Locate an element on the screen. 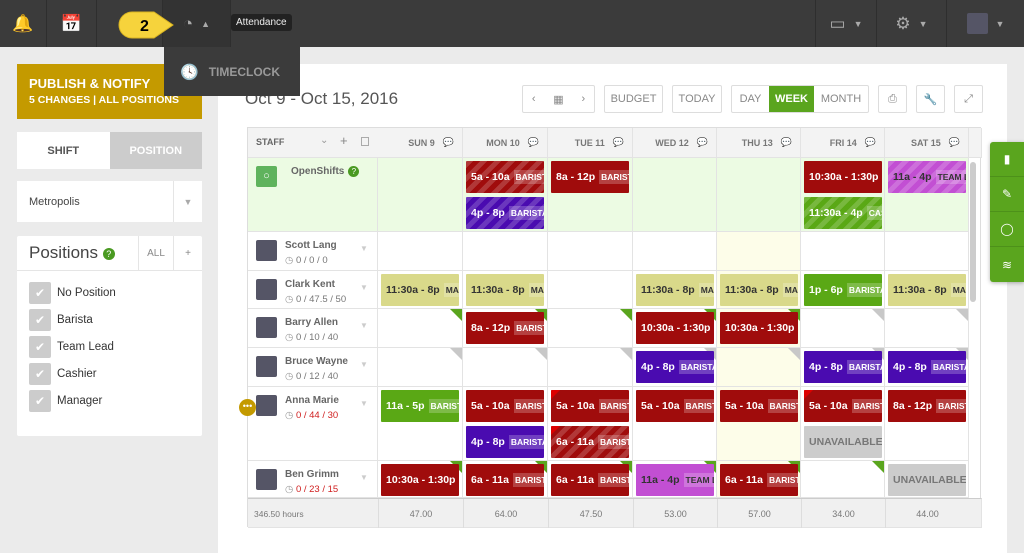 The height and width of the screenshot is (553, 1024). bell-icon: 🔔 is located at coordinates (23, 23).